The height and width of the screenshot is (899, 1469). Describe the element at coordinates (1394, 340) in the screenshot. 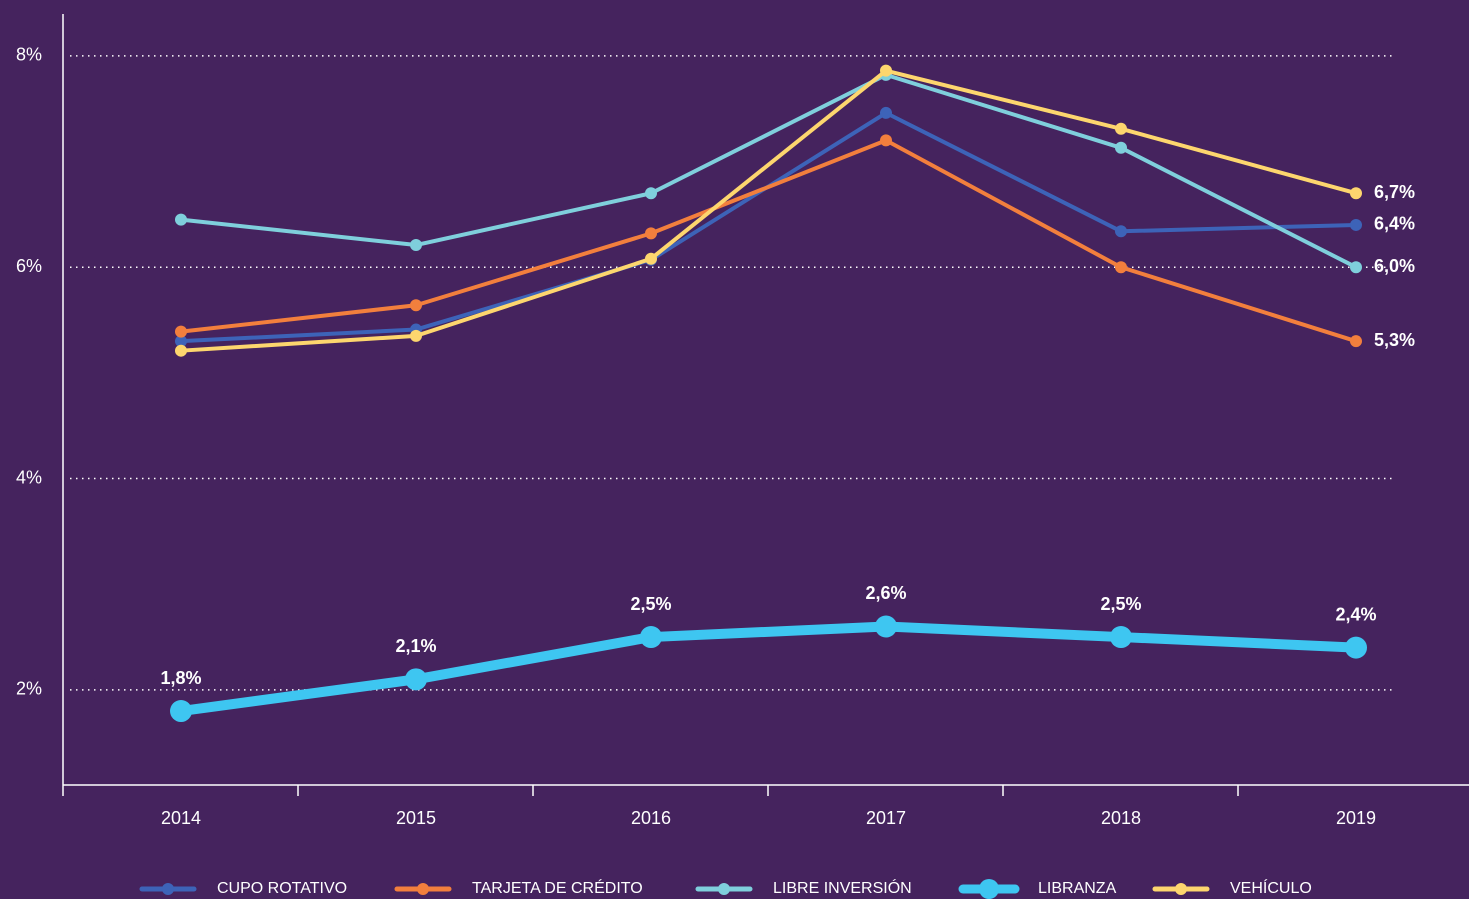

I see `value-label: 5,3%` at that location.